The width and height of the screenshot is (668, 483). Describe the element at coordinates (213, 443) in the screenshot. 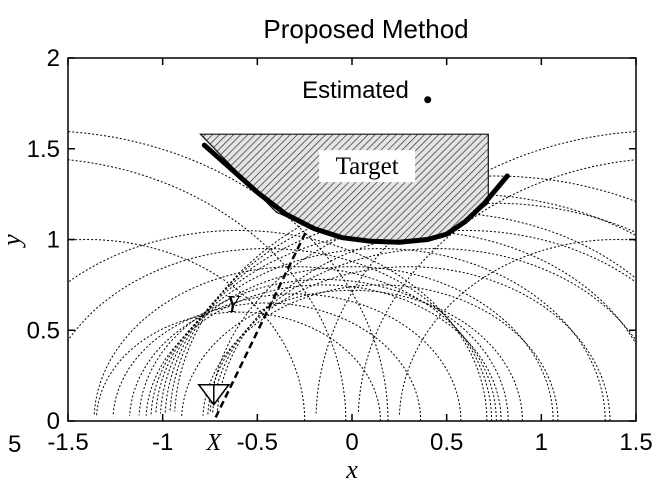

I see `sensor-path-label-x: X` at that location.